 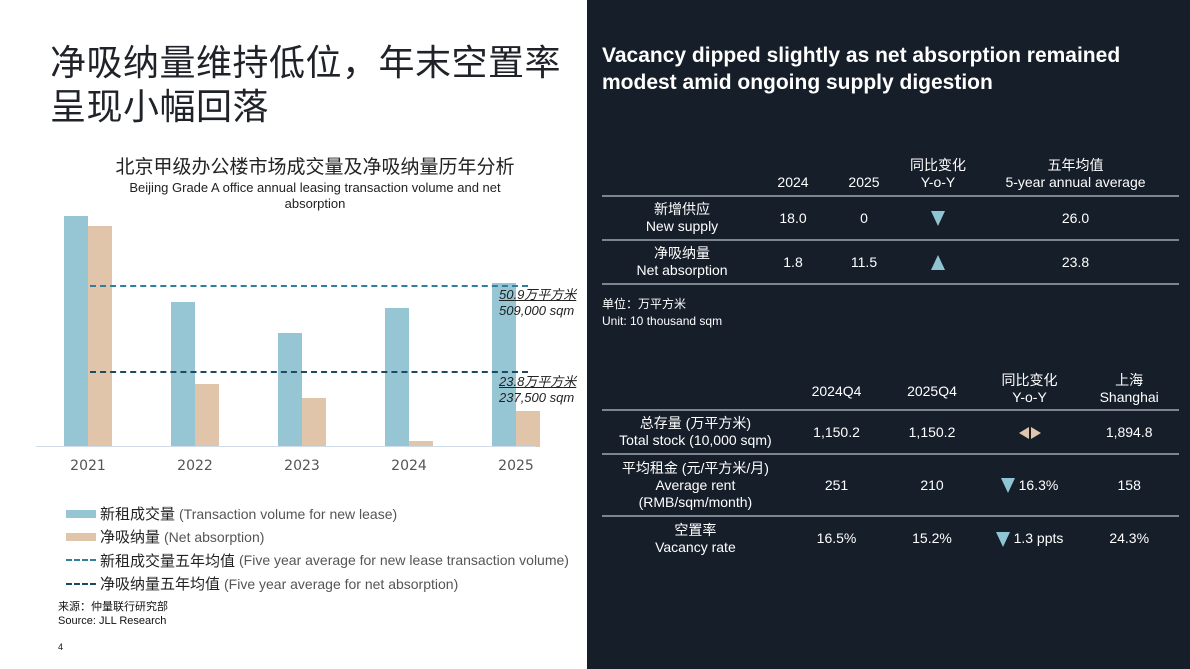 I want to click on legend-swatch-tan, so click(x=81, y=536).